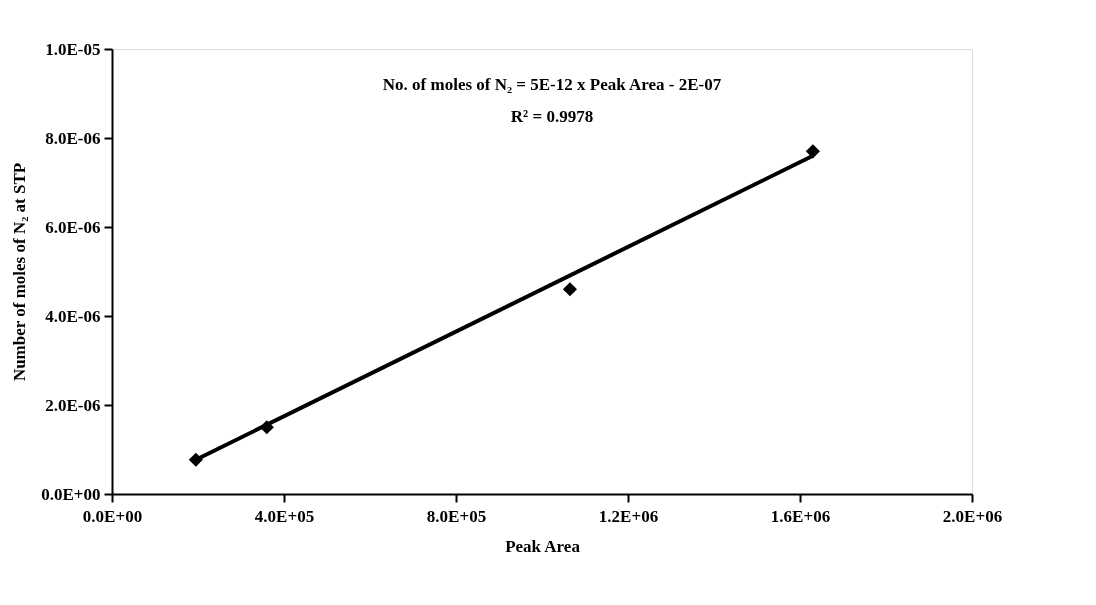 The image size is (1096, 605). Describe the element at coordinates (284, 516) in the screenshot. I see `x-tick-label: 4.0E+05` at that location.